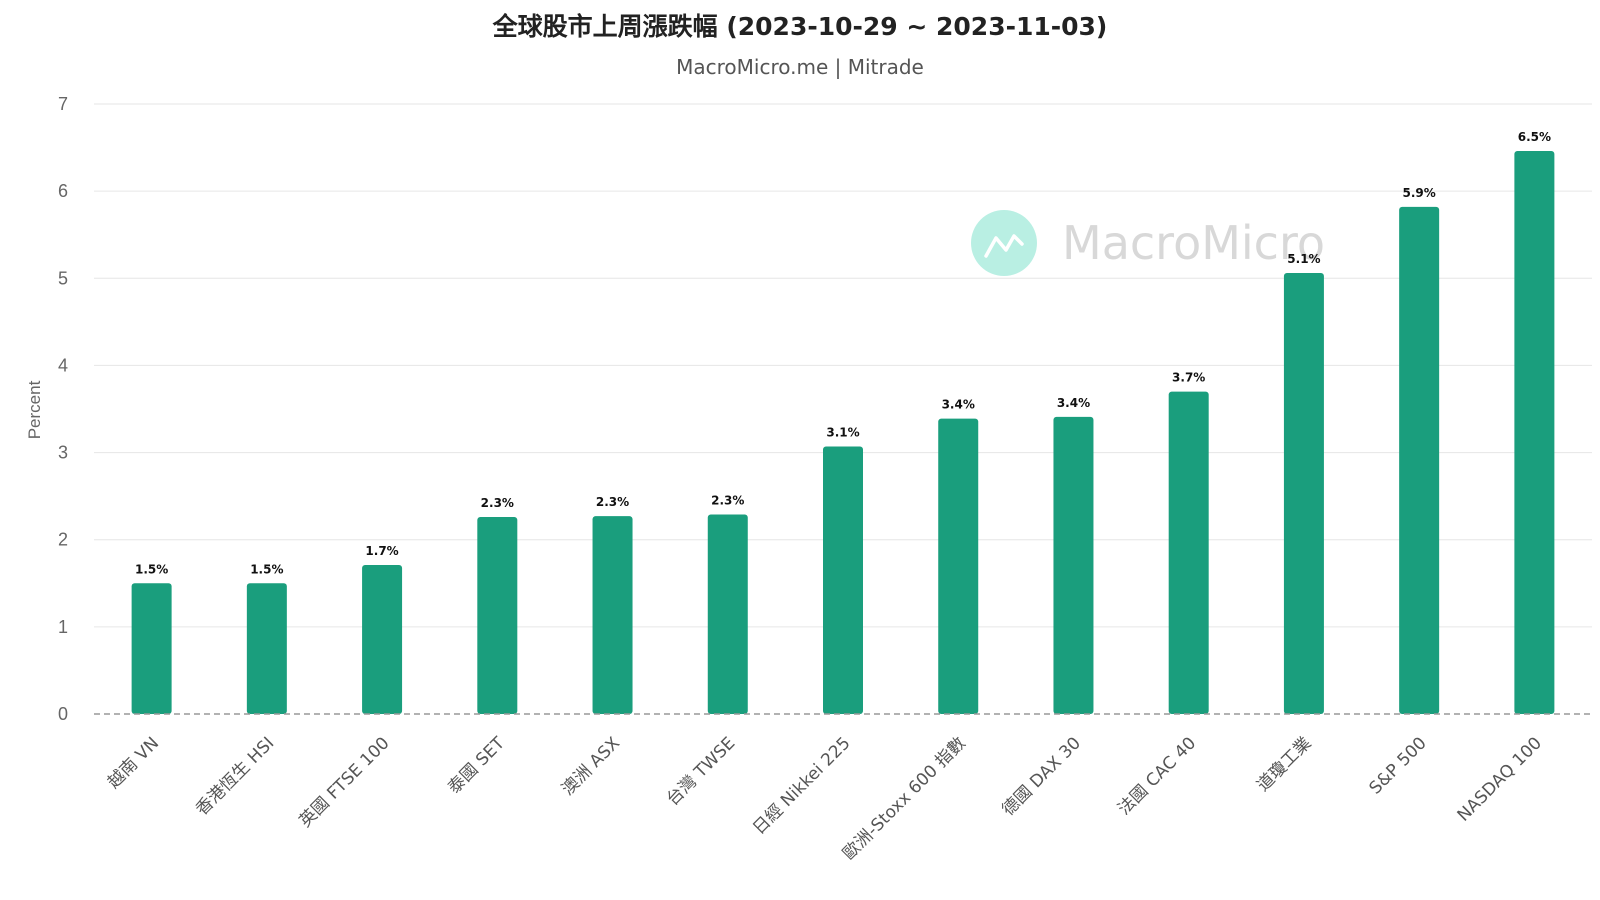 Image resolution: width=1600 pixels, height=900 pixels. Describe the element at coordinates (476, 765) in the screenshot. I see `x-tick-label: 泰國 SET` at that location.